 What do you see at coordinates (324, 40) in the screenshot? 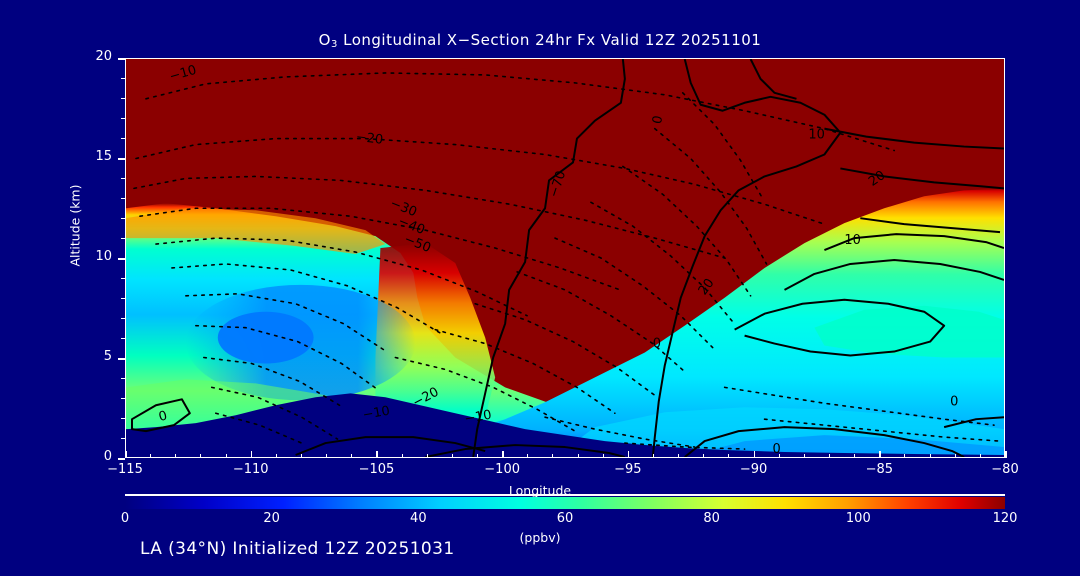
I see `title-species: O` at bounding box center [324, 40].